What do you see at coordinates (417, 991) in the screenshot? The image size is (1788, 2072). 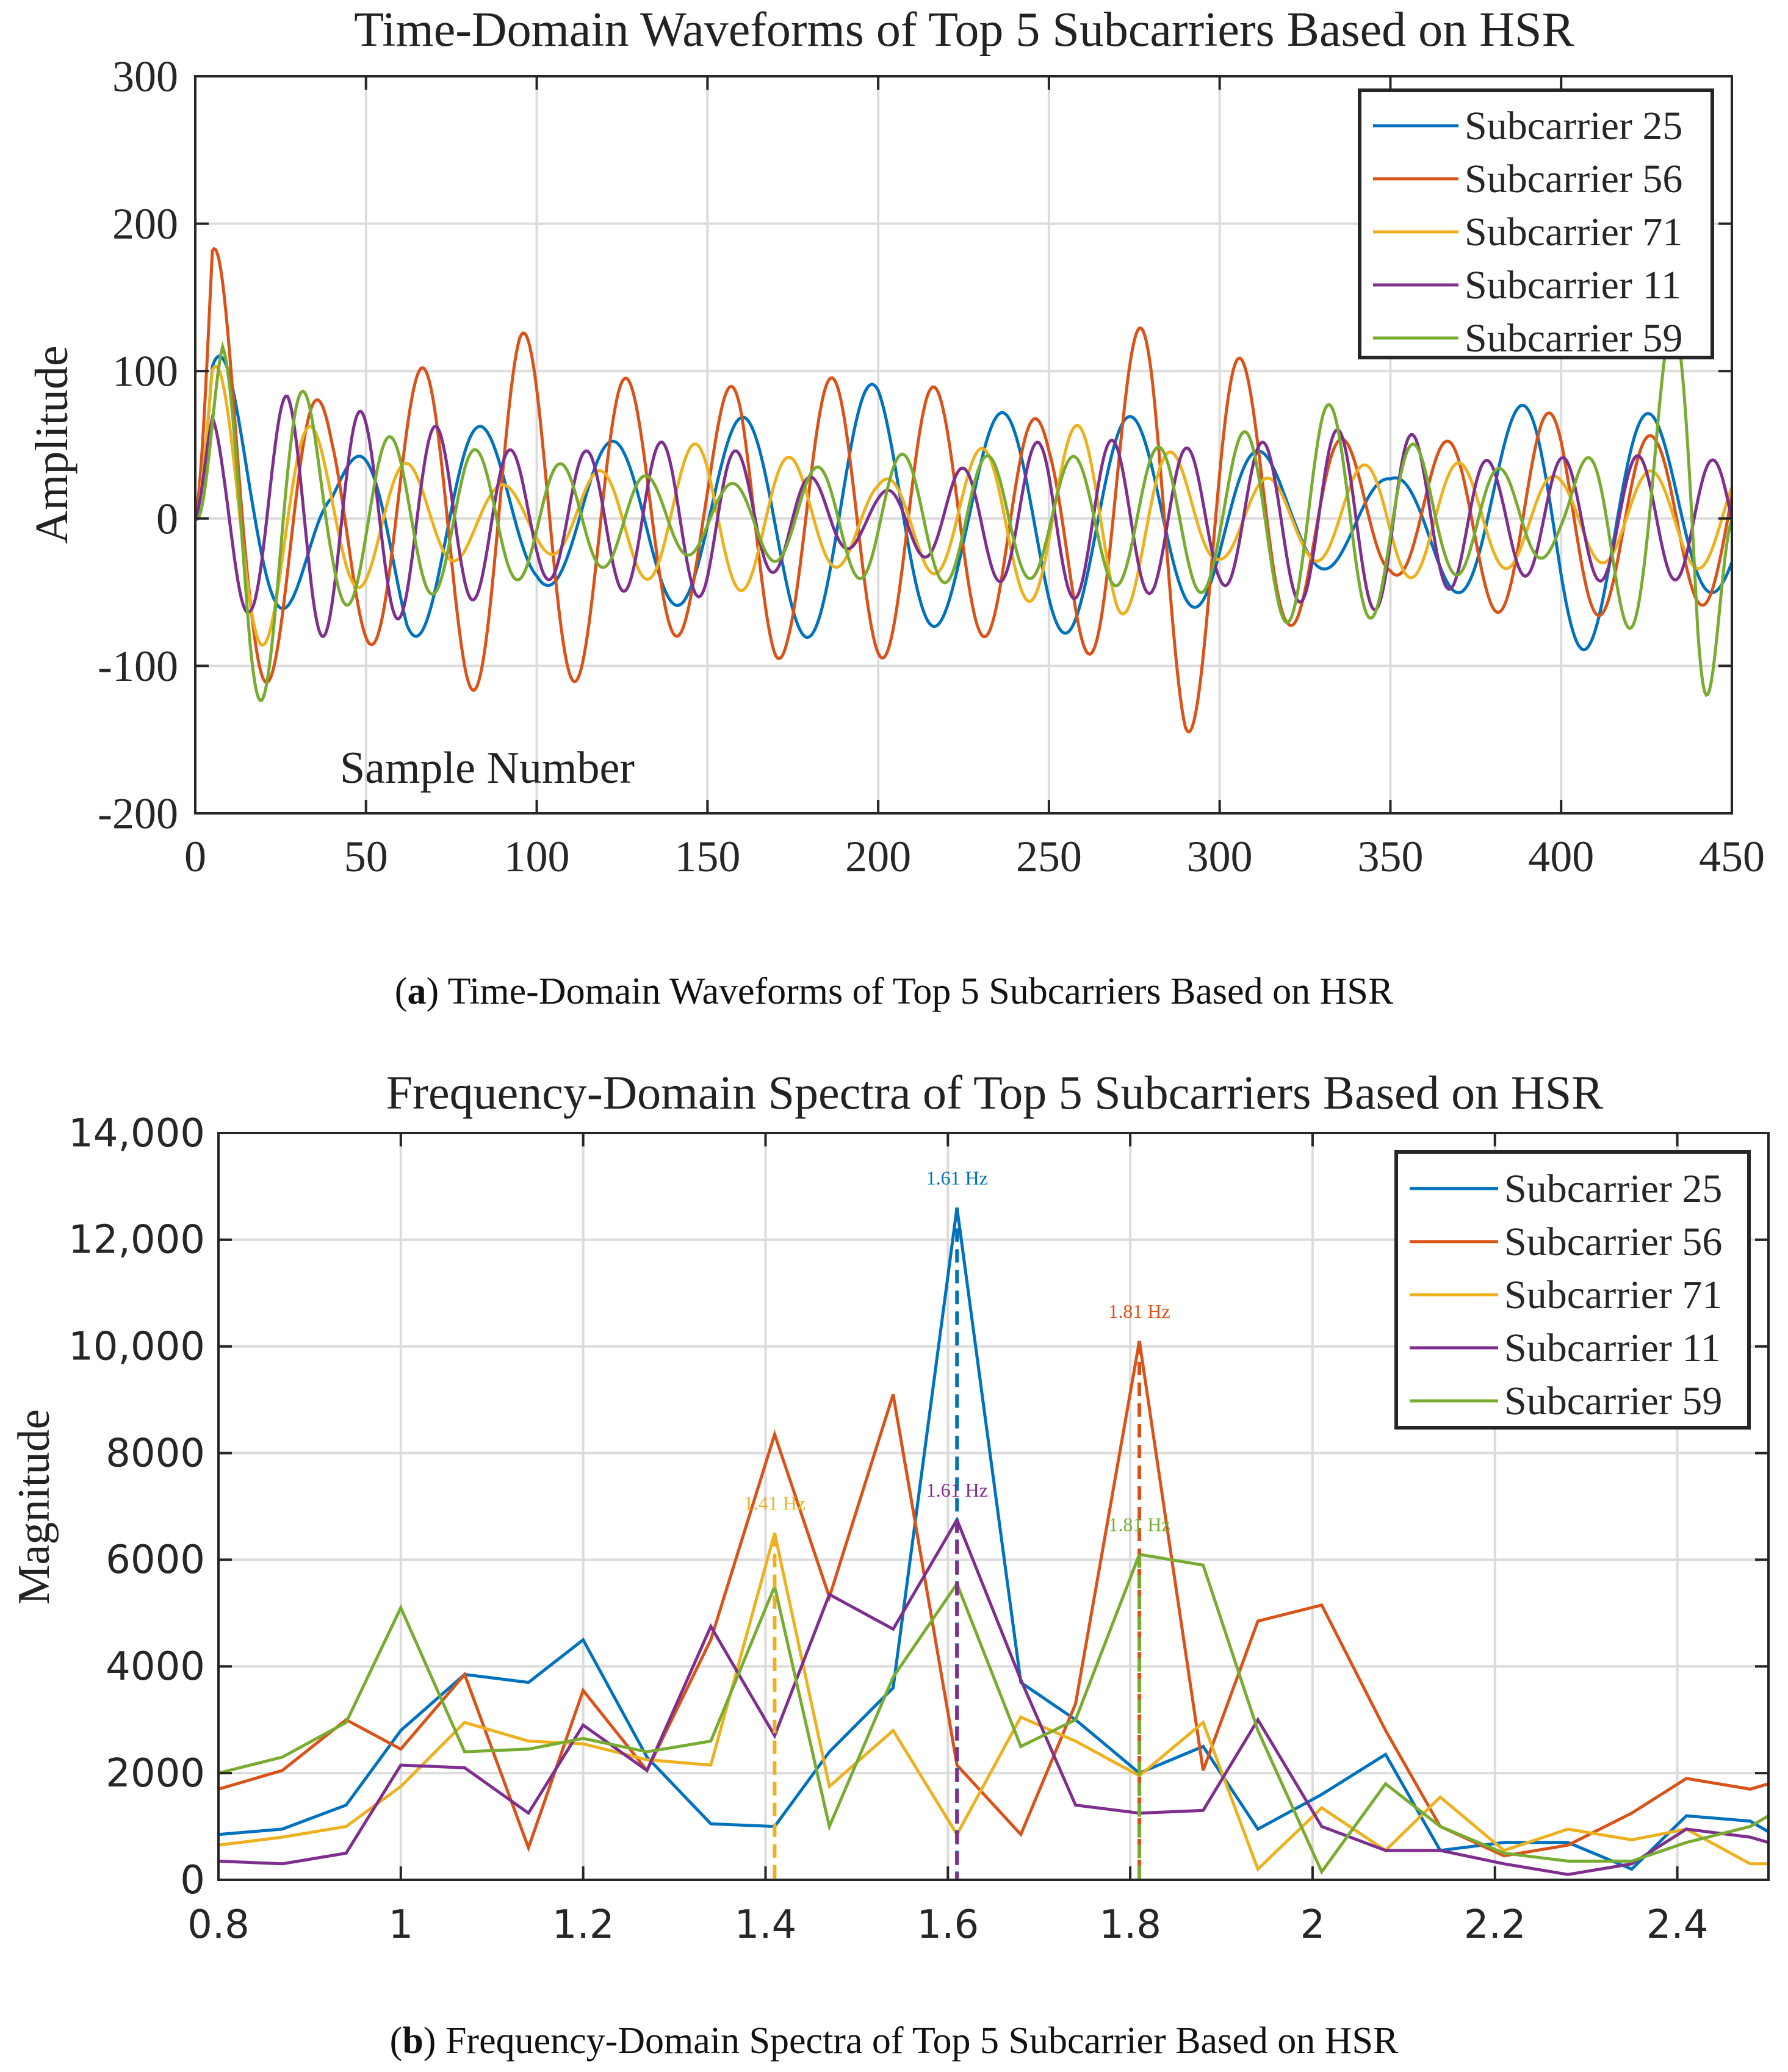 I see `caption-a-letter: a` at bounding box center [417, 991].